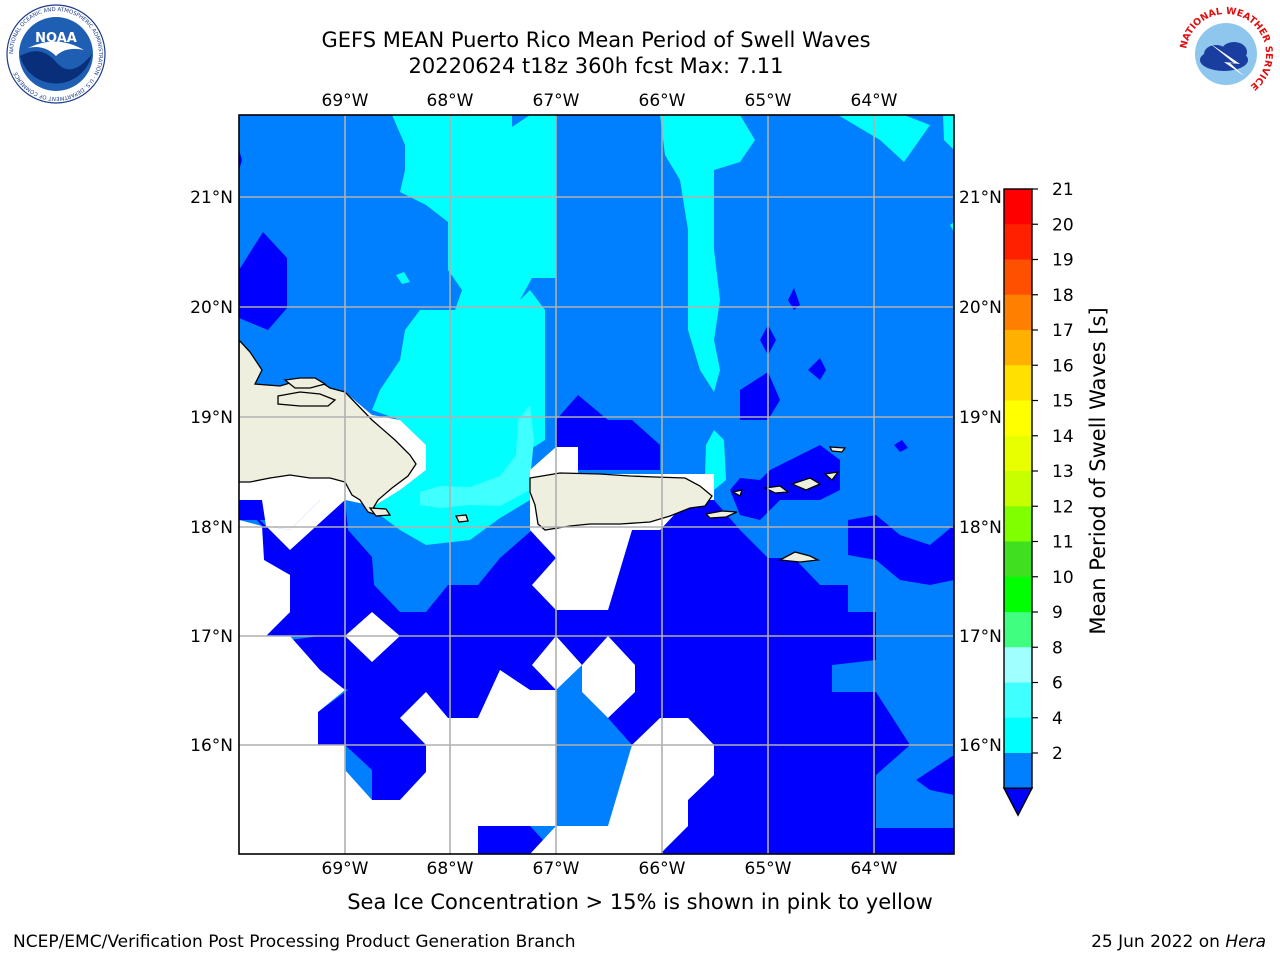 This screenshot has width=1280, height=960. What do you see at coordinates (768, 101) in the screenshot?
I see `lon-label-top: 65°W` at bounding box center [768, 101].